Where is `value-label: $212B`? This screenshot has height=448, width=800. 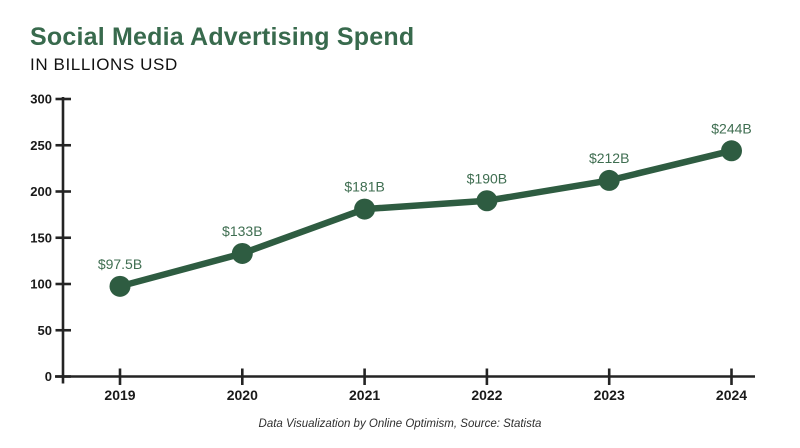 value-label: $212B is located at coordinates (609, 158).